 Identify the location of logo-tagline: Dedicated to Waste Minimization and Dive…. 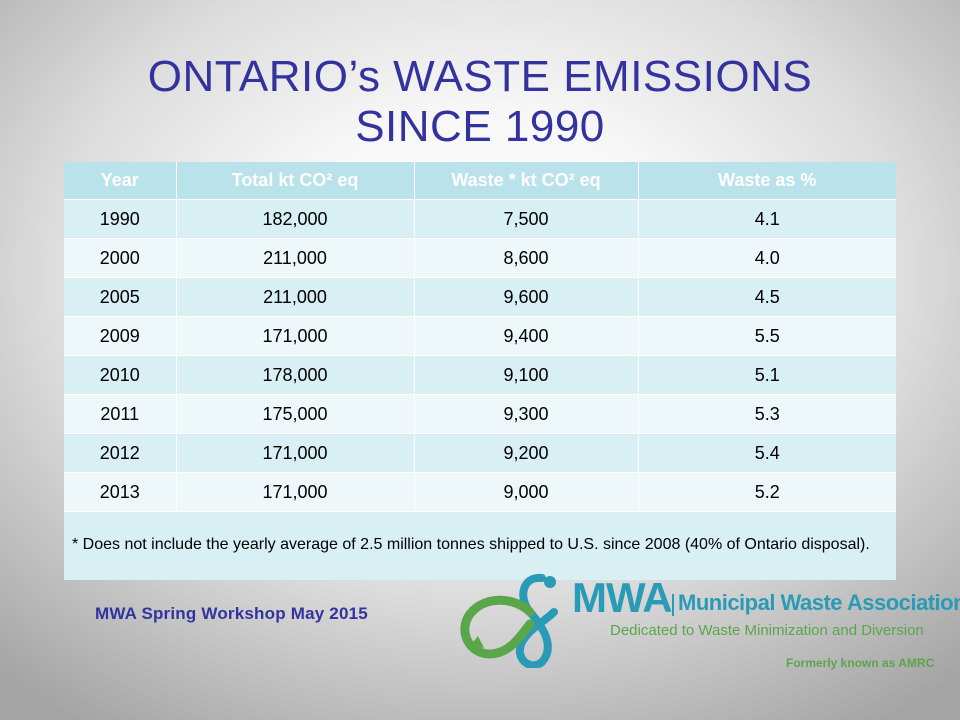
(767, 630).